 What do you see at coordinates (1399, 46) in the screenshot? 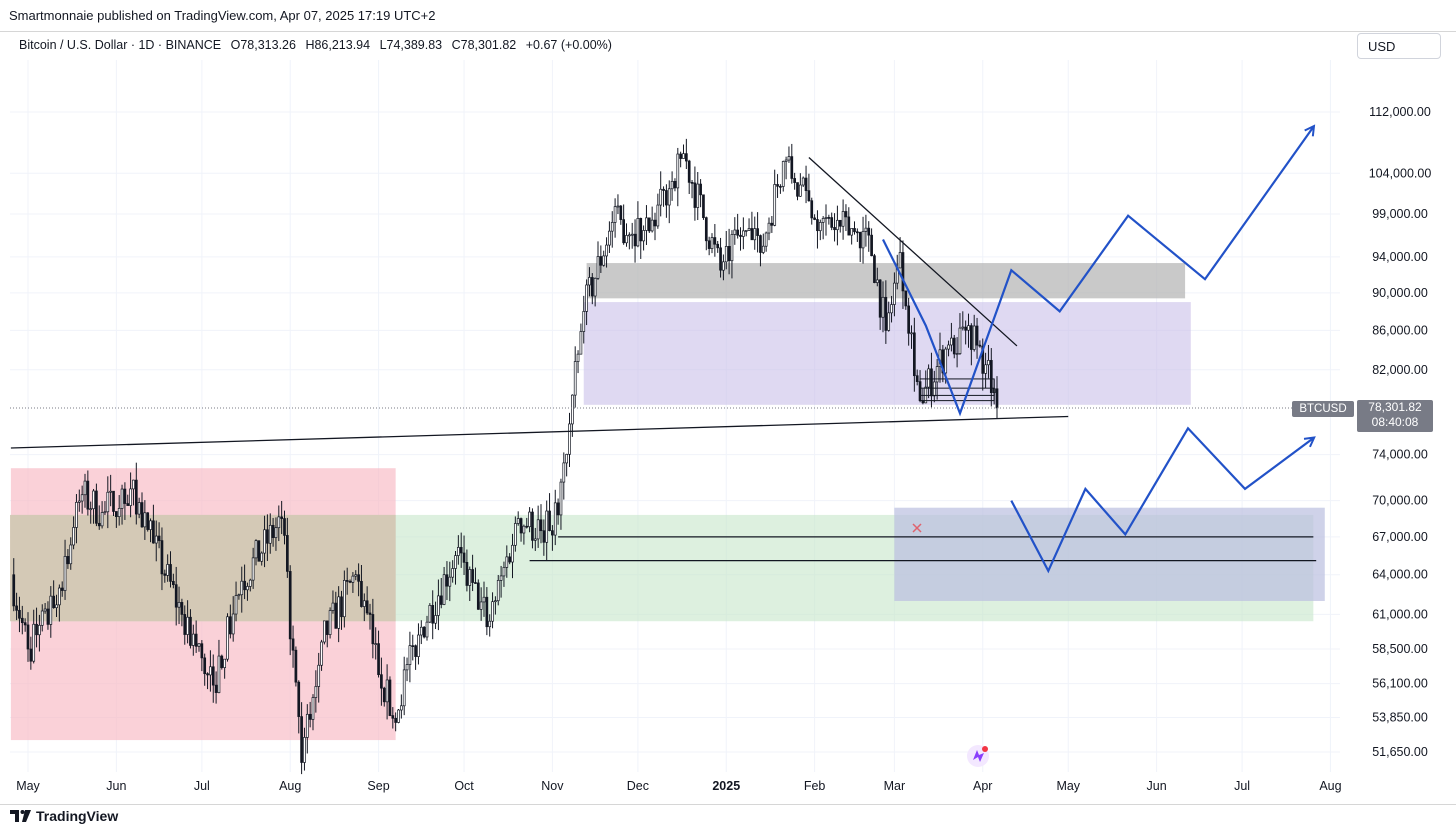
I see `currency-button: USD` at bounding box center [1399, 46].